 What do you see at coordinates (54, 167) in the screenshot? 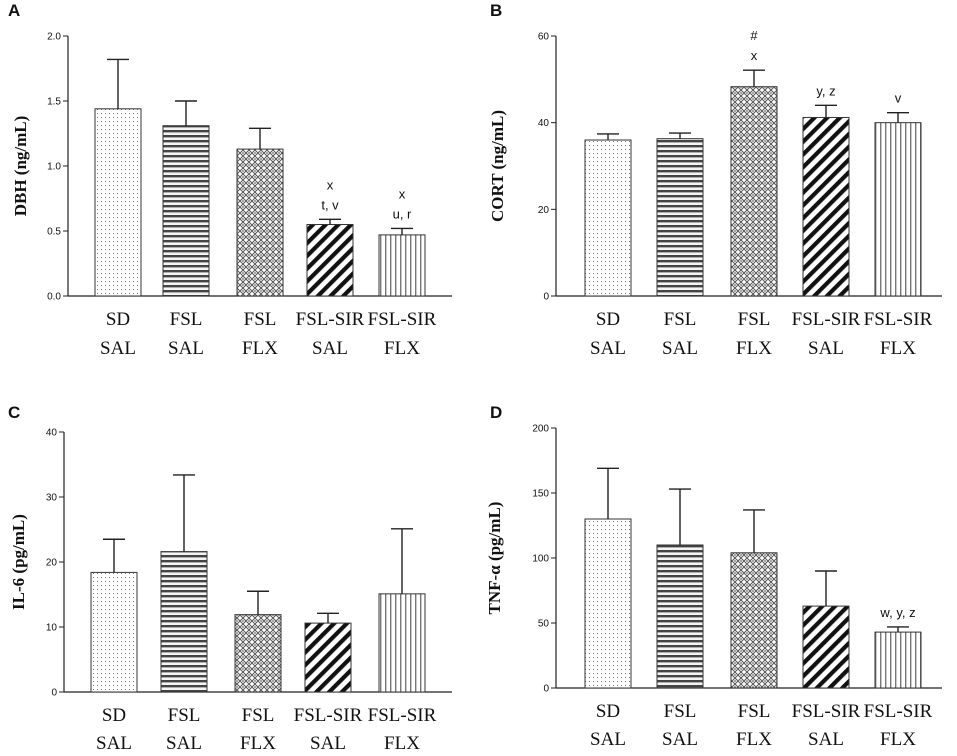
I see `y-tick-label: 1.0` at bounding box center [54, 167].